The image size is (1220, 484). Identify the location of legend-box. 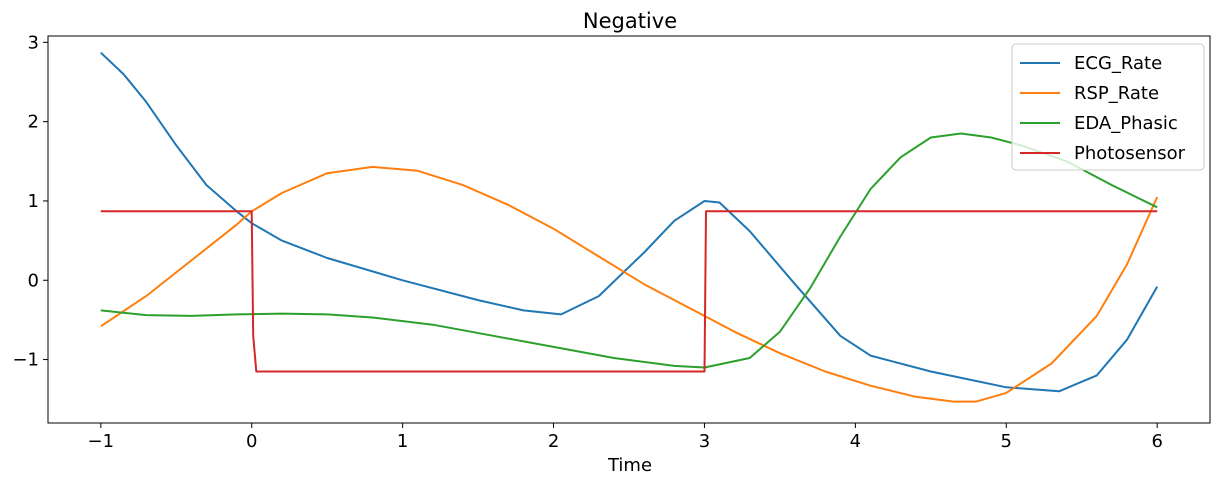
(1108, 107).